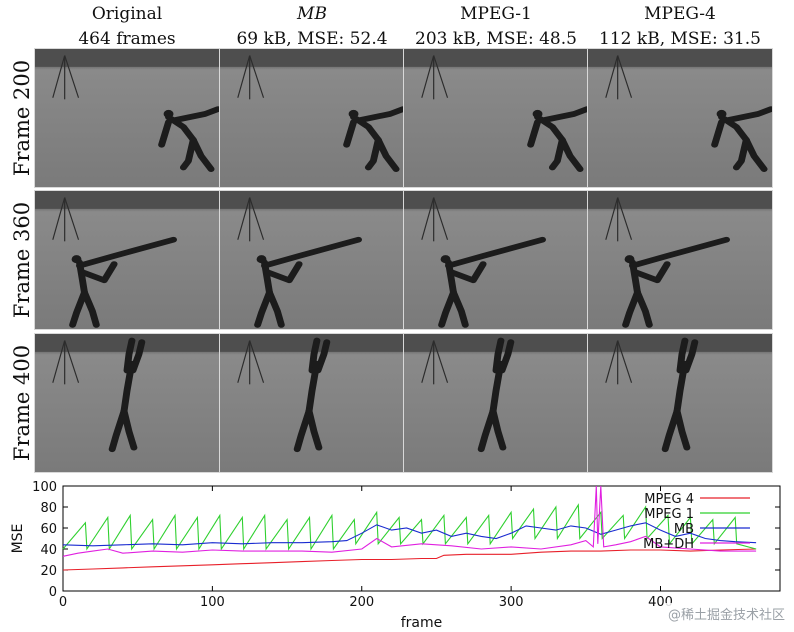 The width and height of the screenshot is (794, 632). Describe the element at coordinates (48, 508) in the screenshot. I see `y-tick-label: 80` at that location.